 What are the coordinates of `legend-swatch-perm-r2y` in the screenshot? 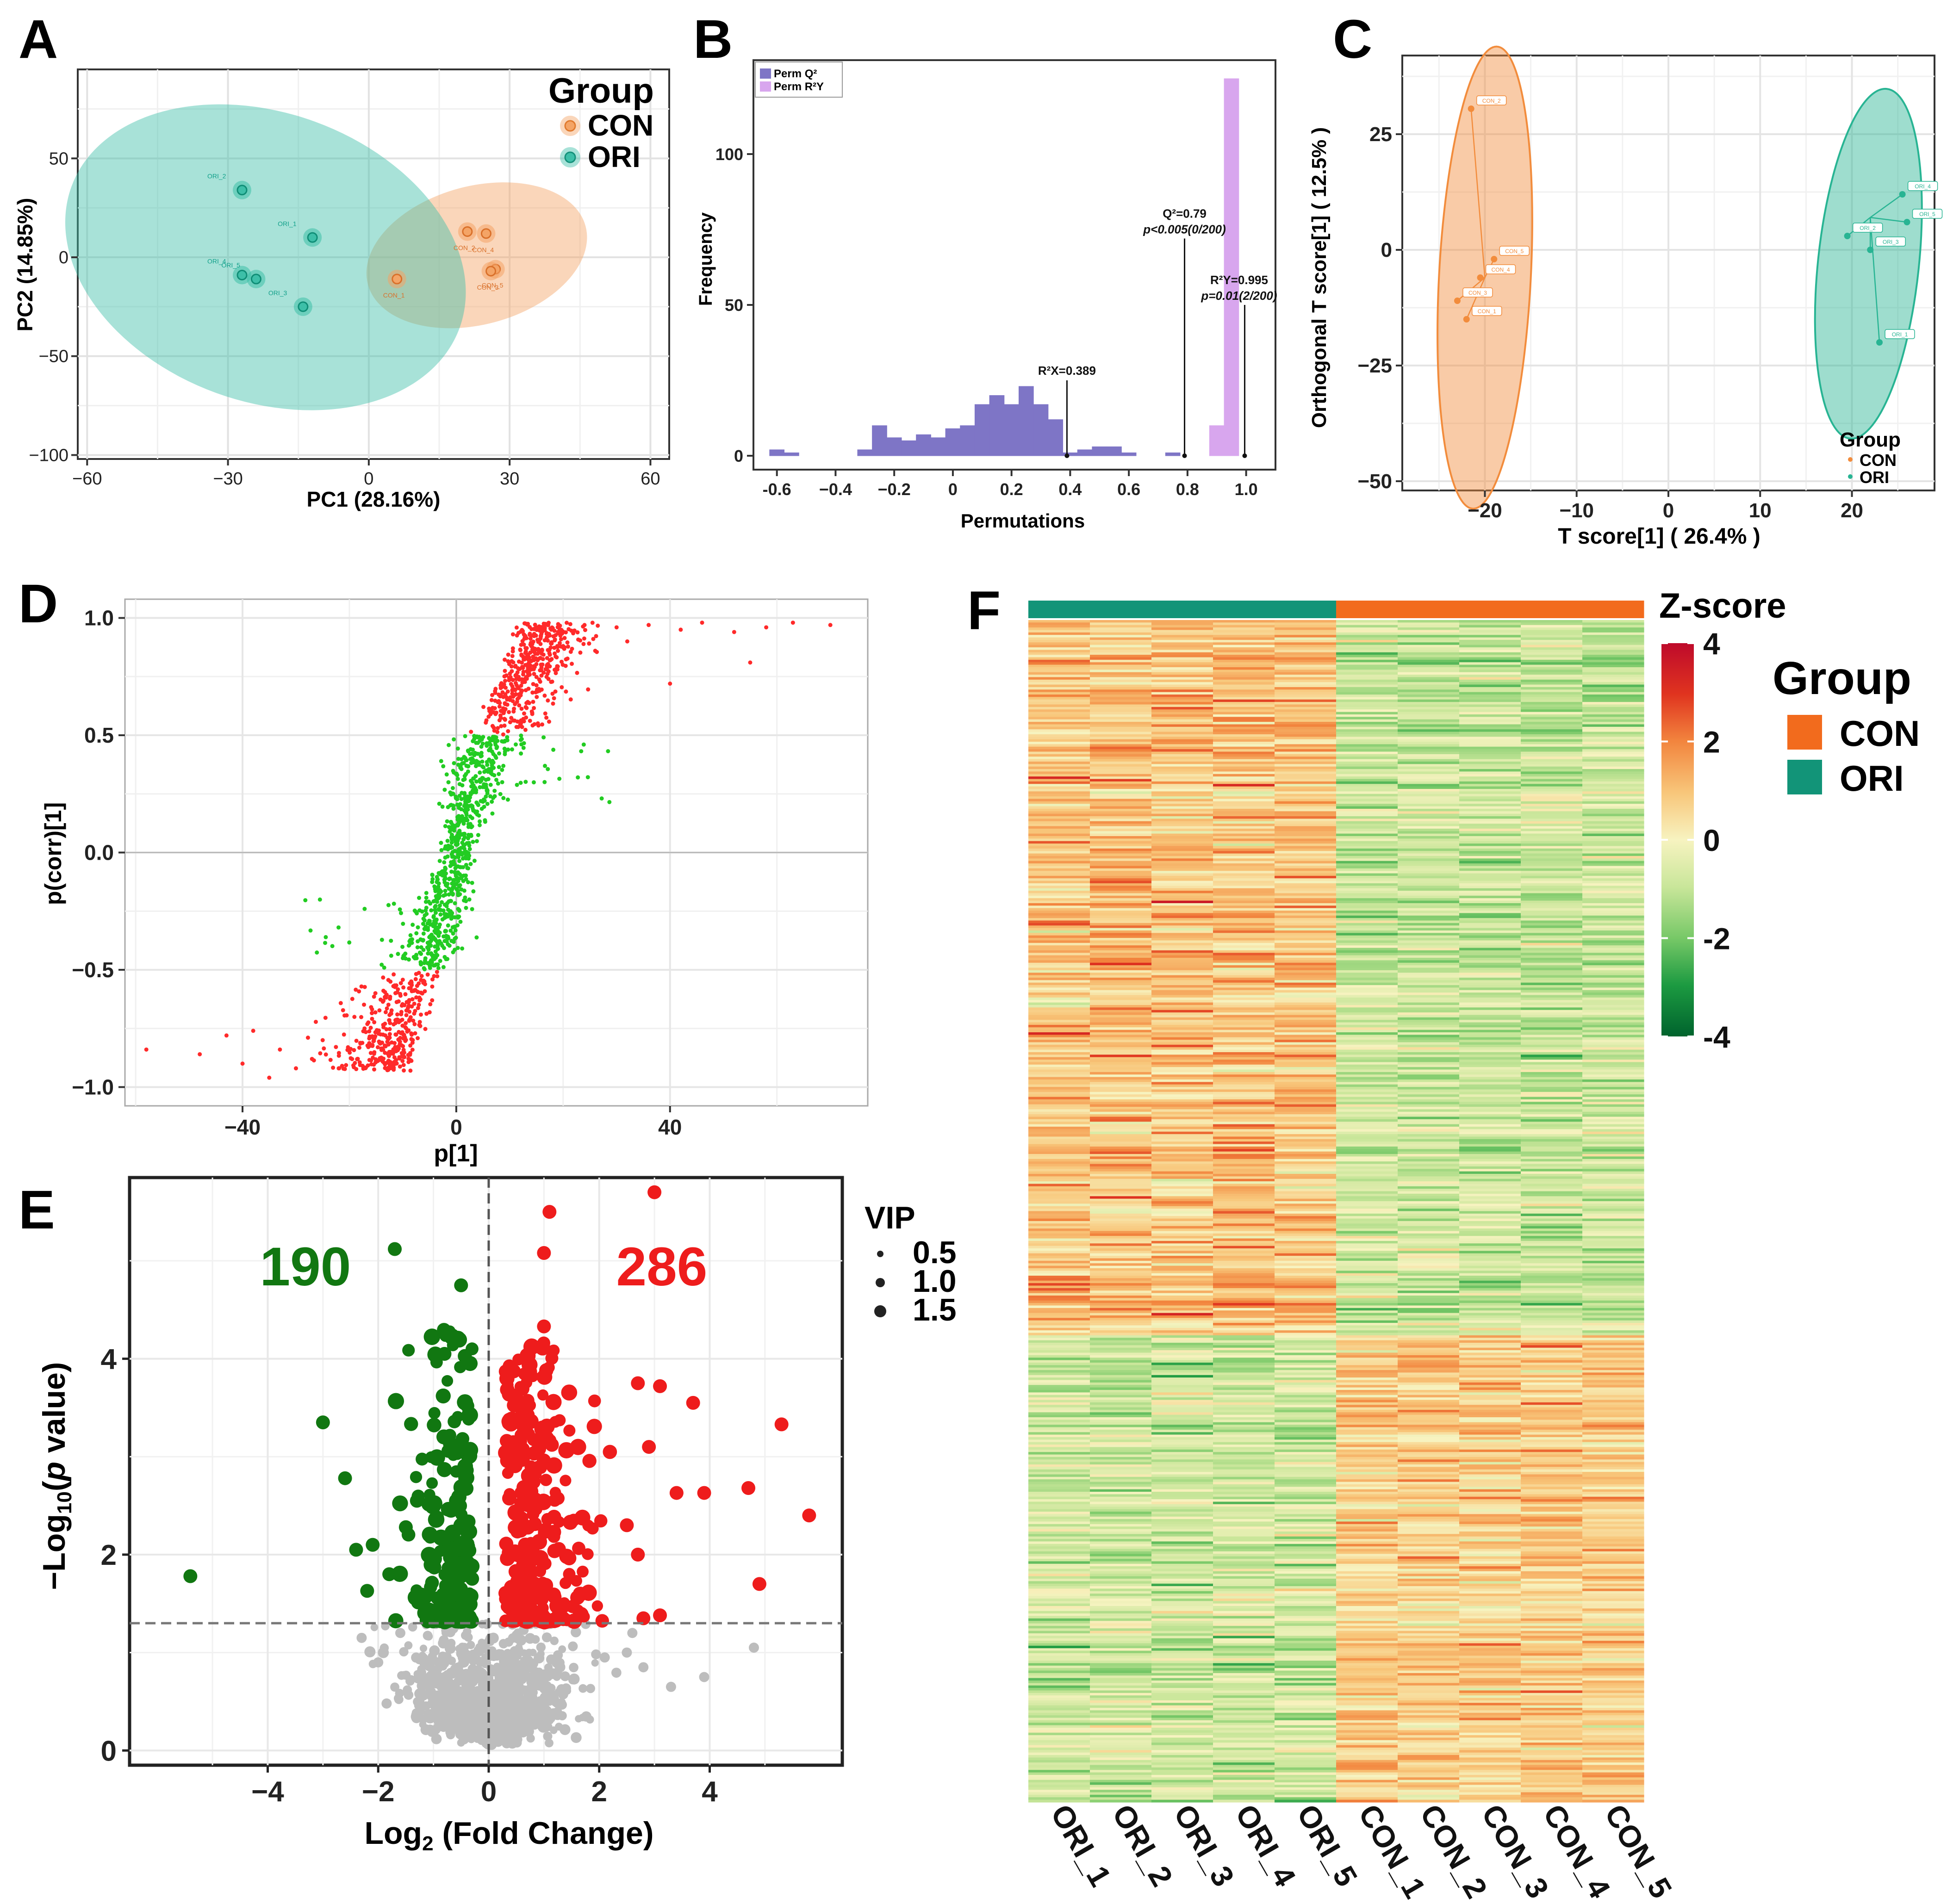 It's located at (766, 86).